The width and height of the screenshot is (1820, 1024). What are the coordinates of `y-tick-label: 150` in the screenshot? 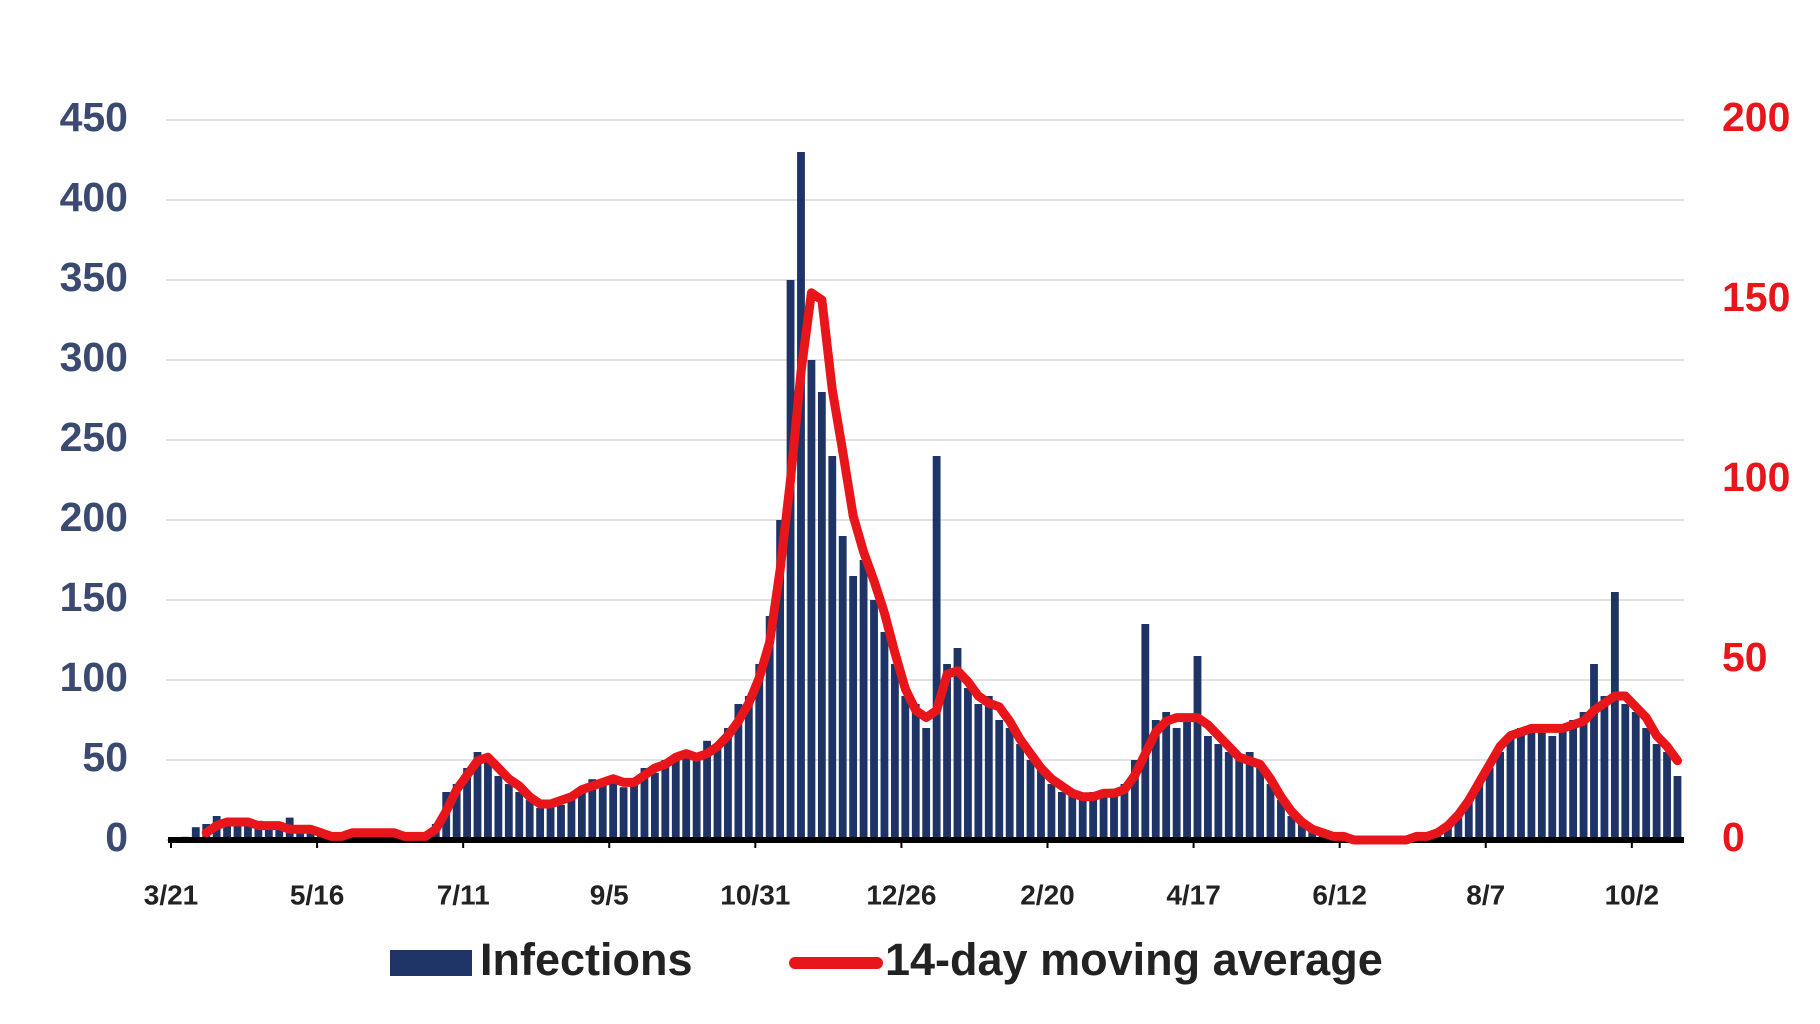 It's located at (94, 597).